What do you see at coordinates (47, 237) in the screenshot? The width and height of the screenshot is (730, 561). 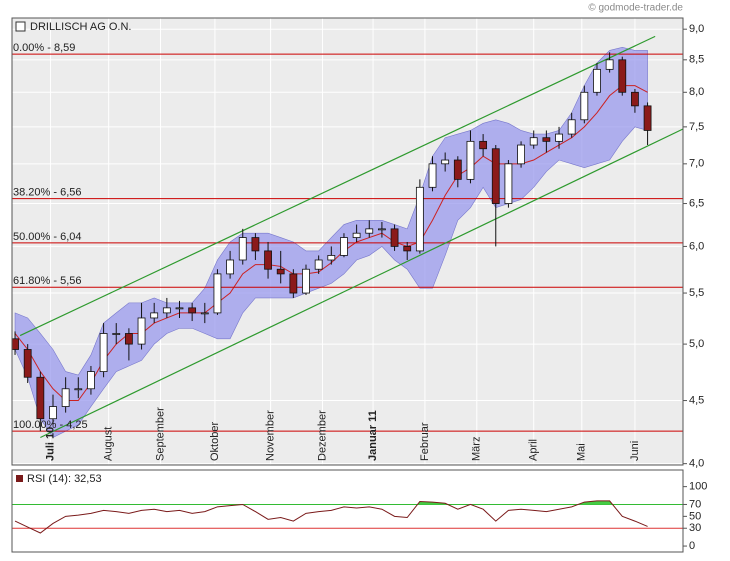 I see `fibonacci-label: 50.00% - 6,04` at bounding box center [47, 237].